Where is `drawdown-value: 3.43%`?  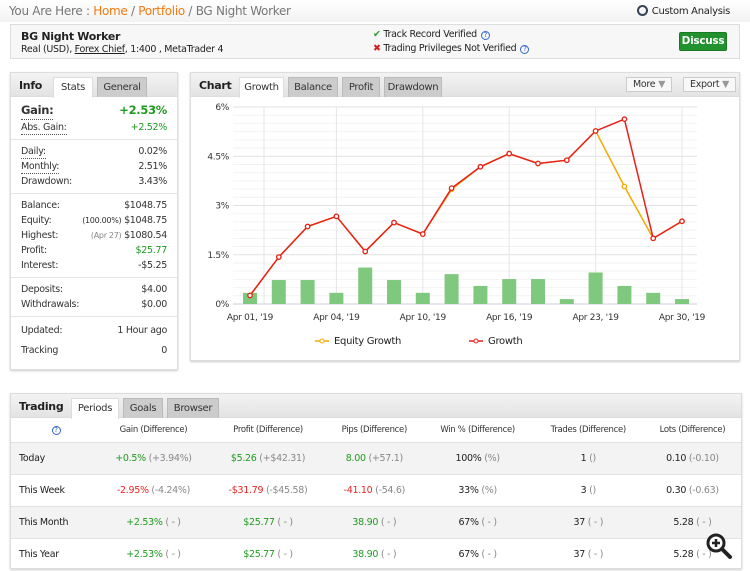 drawdown-value: 3.43% is located at coordinates (152, 181).